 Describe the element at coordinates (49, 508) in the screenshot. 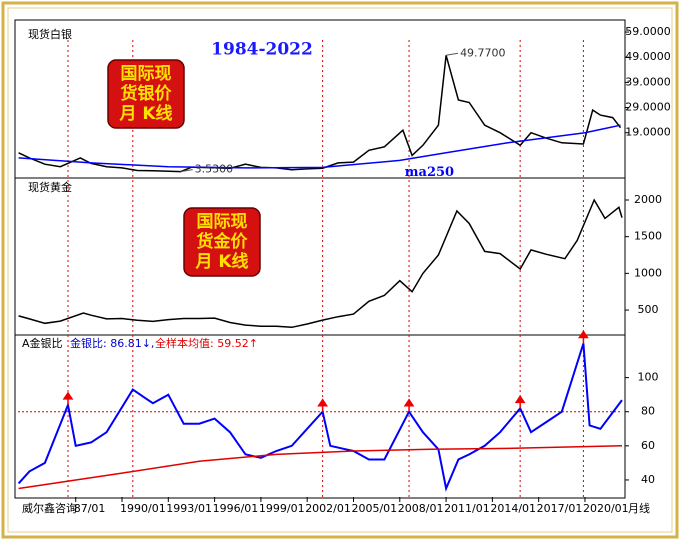

I see `source: 威尔鑫咨询` at that location.